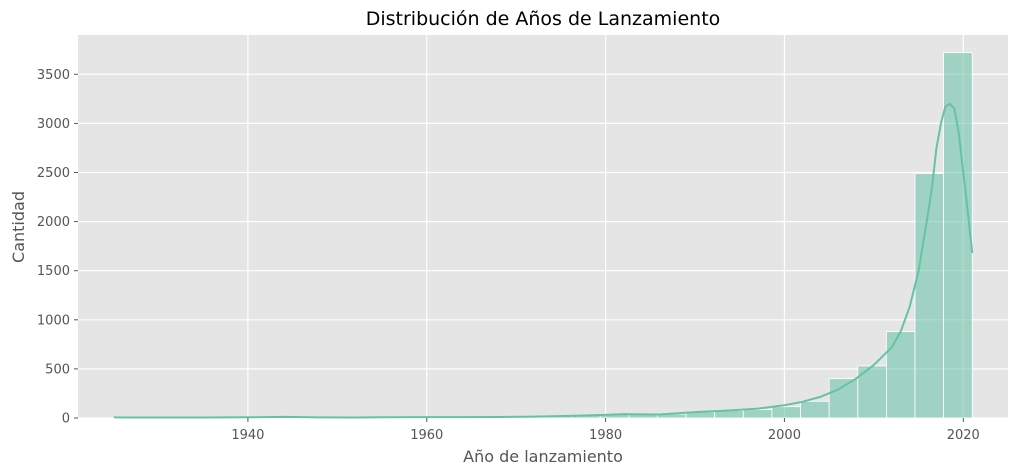 The image size is (1018, 475). What do you see at coordinates (53, 75) in the screenshot?
I see `y-tick-label: 3500` at bounding box center [53, 75].